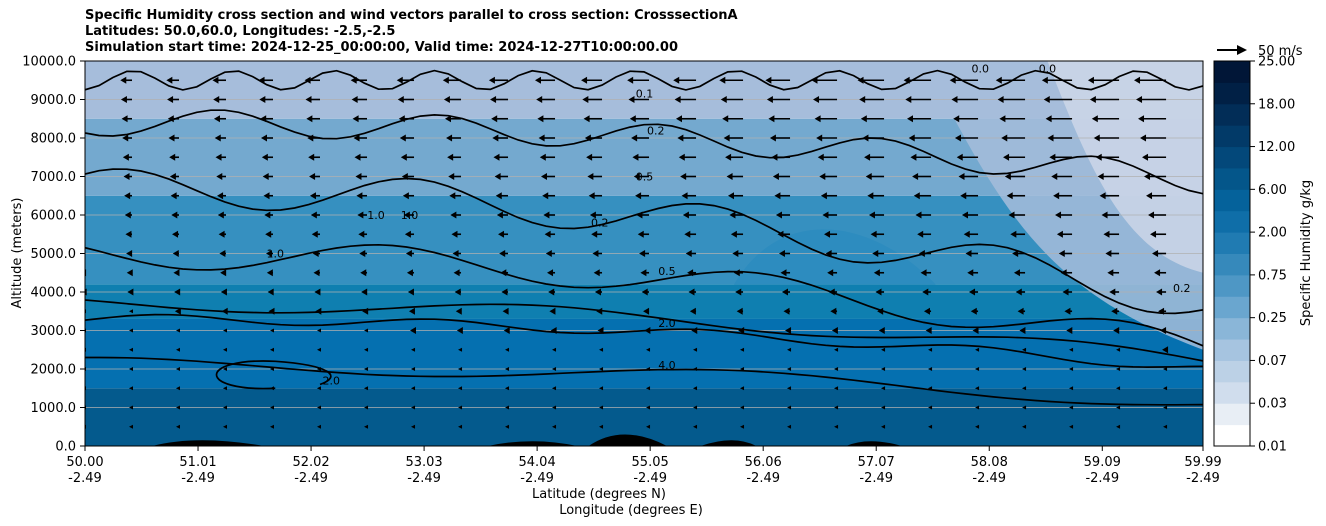 This screenshot has width=1326, height=526. I want to click on colorbar-swatch, so click(1232, 350).